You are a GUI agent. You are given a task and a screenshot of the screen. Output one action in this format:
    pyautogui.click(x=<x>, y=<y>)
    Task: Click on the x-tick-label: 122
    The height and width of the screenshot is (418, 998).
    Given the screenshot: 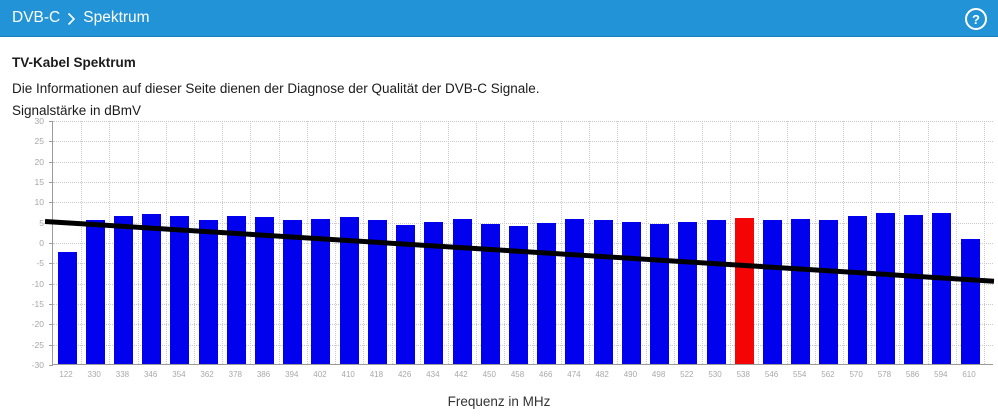 What is the action you would take?
    pyautogui.click(x=66, y=374)
    